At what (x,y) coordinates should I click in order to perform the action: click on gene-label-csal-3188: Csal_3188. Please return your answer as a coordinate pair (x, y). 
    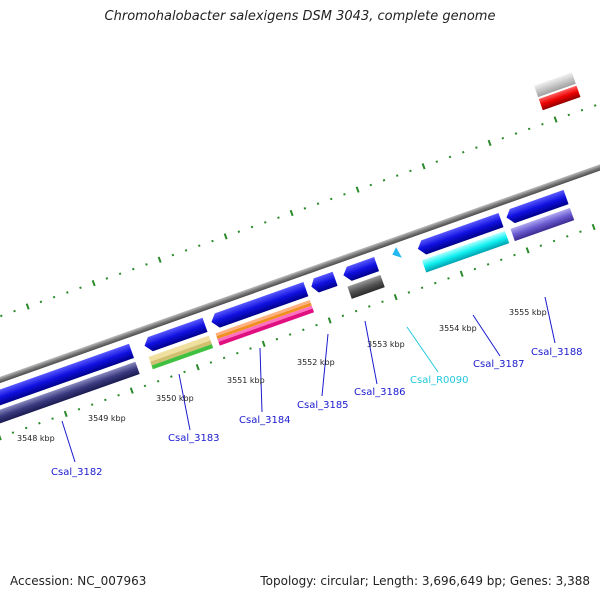
    Looking at the image, I should click on (557, 352).